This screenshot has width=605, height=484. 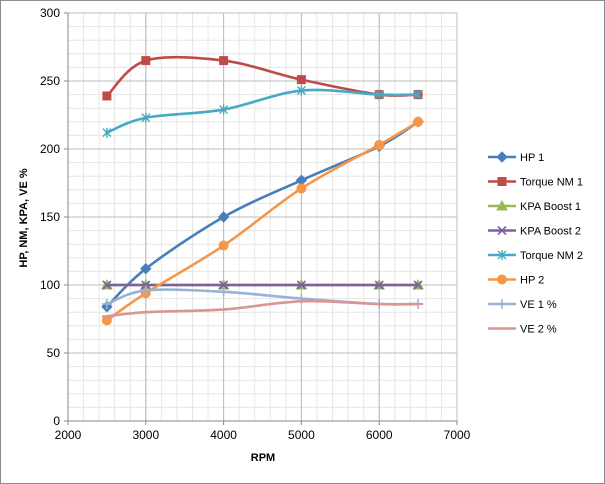 I want to click on legend-label: Torque NM 2, so click(x=551, y=256).